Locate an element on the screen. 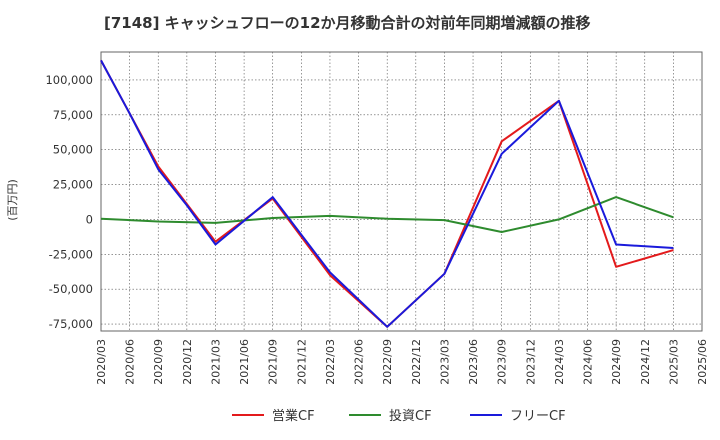 This screenshot has width=720, height=440. x-tick-label: 2025/03 is located at coordinates (673, 362).